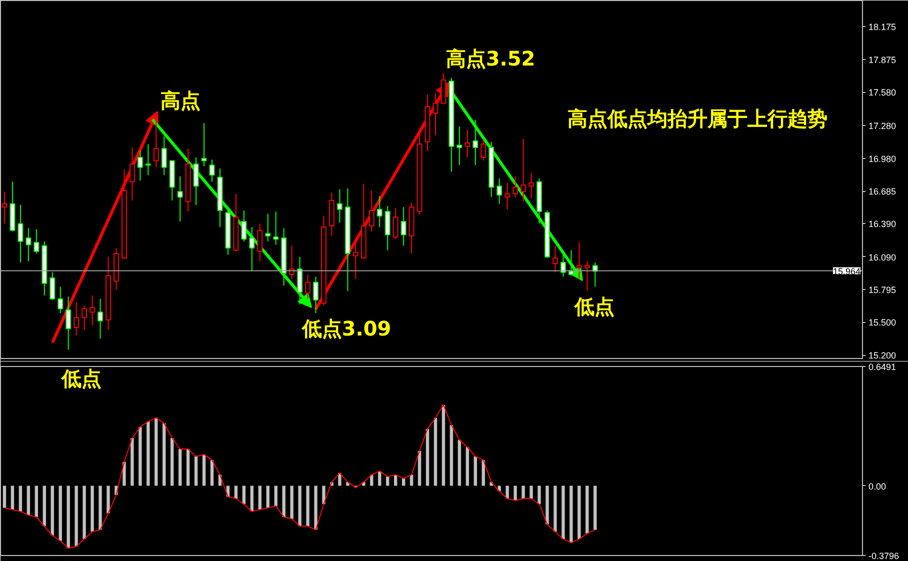  Describe the element at coordinates (882, 289) in the screenshot. I see `y-tick-label: 15.795` at that location.